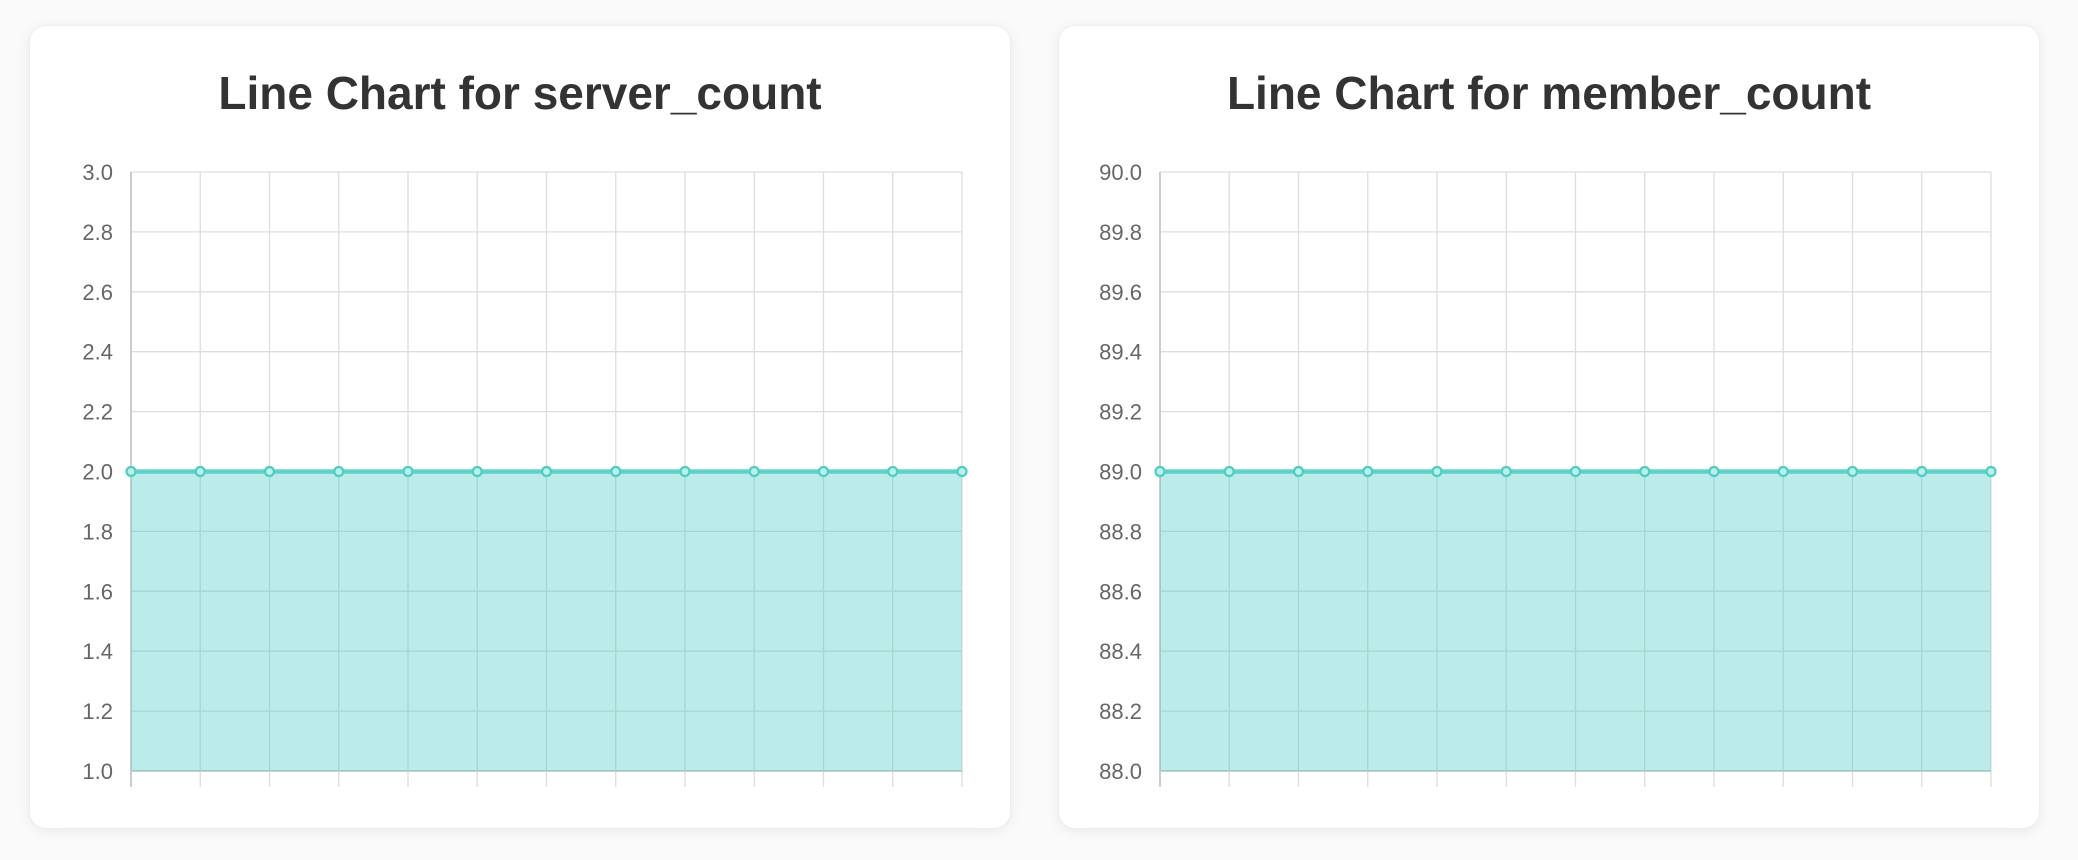 The image size is (2078, 860). What do you see at coordinates (1120, 472) in the screenshot?
I see `y-tick-label: 89.0` at bounding box center [1120, 472].